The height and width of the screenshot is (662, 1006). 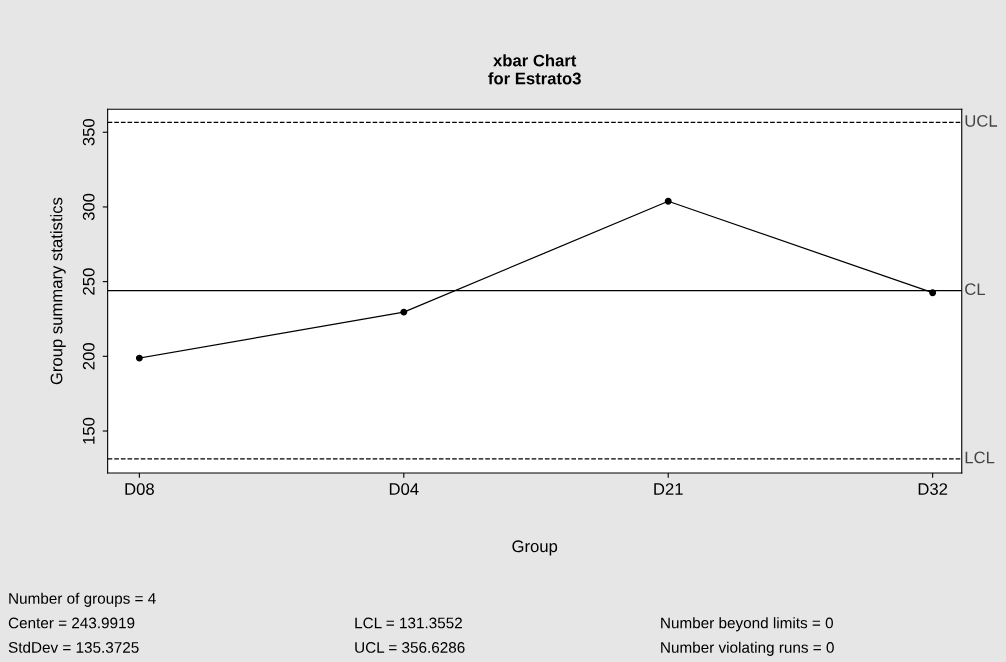 What do you see at coordinates (975, 289) in the screenshot?
I see `ref-line-label: CL` at bounding box center [975, 289].